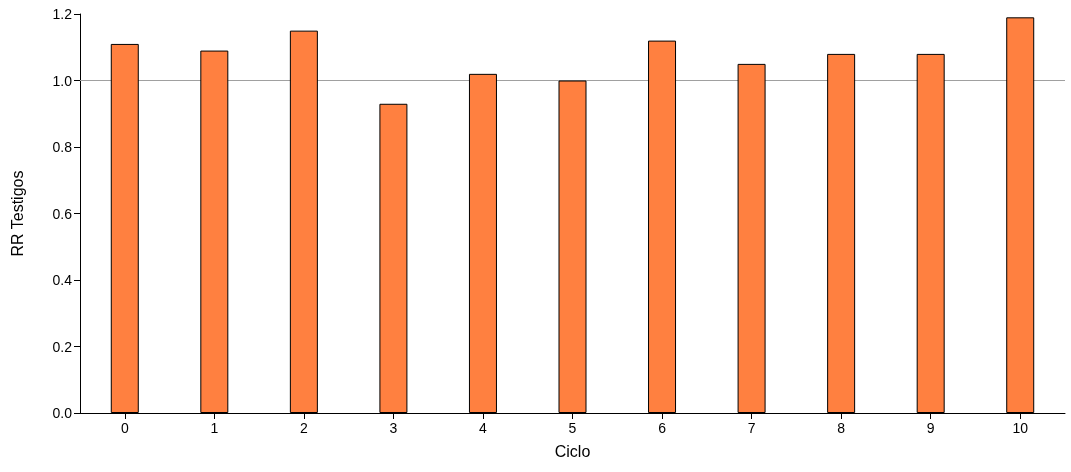 Image resolution: width=1071 pixels, height=472 pixels. I want to click on y-tick-label: 0.4, so click(62, 280).